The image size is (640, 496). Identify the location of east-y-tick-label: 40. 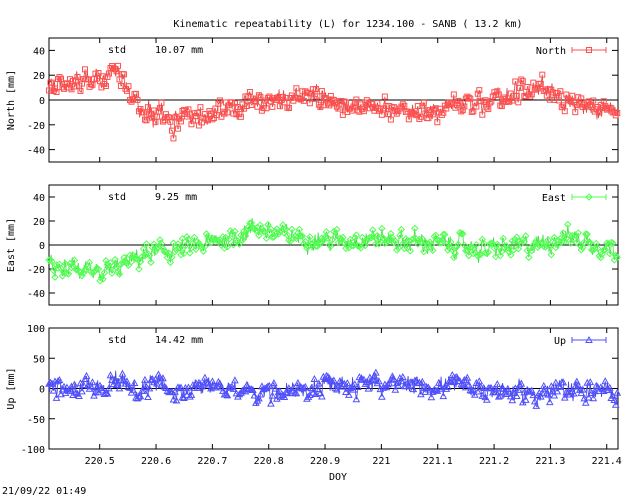
(39, 198).